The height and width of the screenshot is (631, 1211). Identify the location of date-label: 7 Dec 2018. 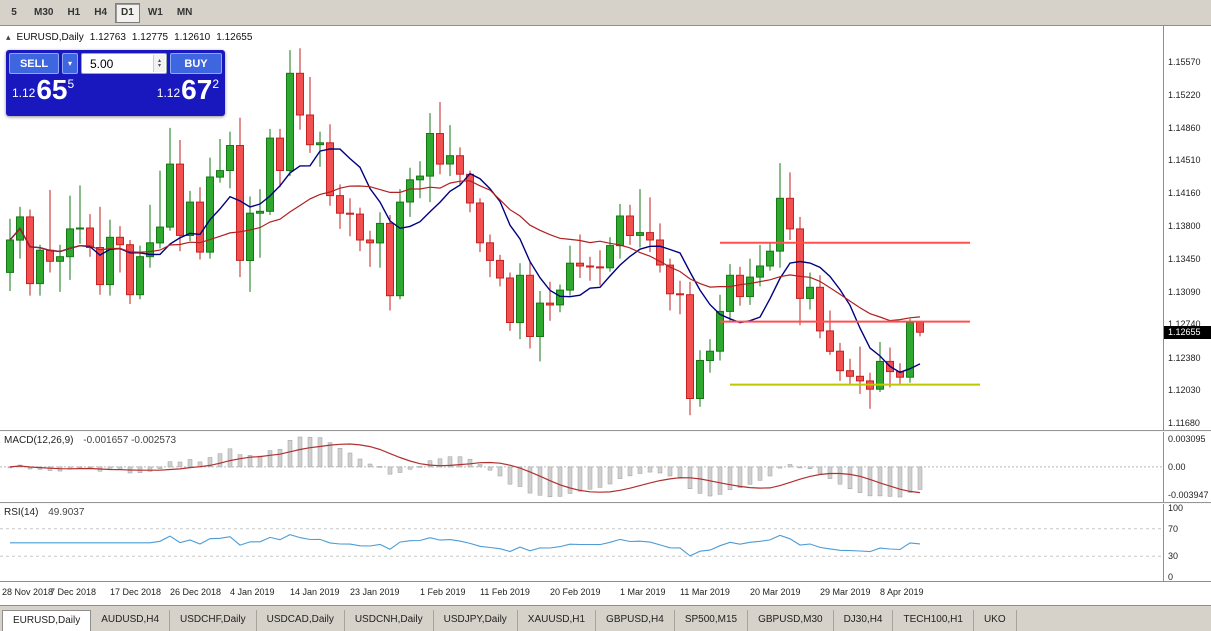
(73, 592).